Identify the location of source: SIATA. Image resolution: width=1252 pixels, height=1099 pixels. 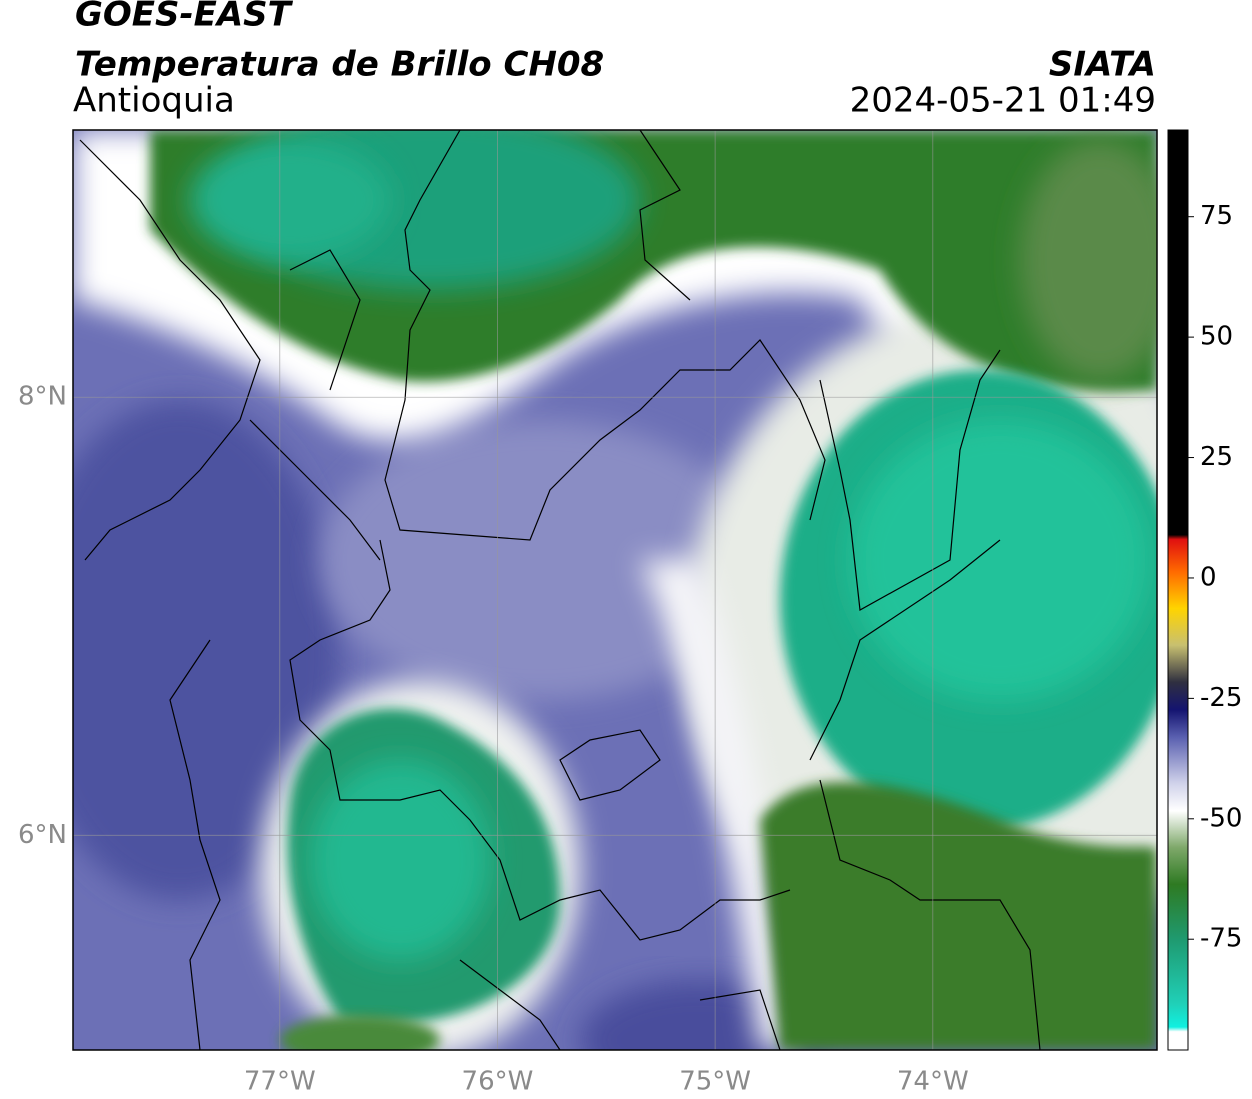
(1102, 65).